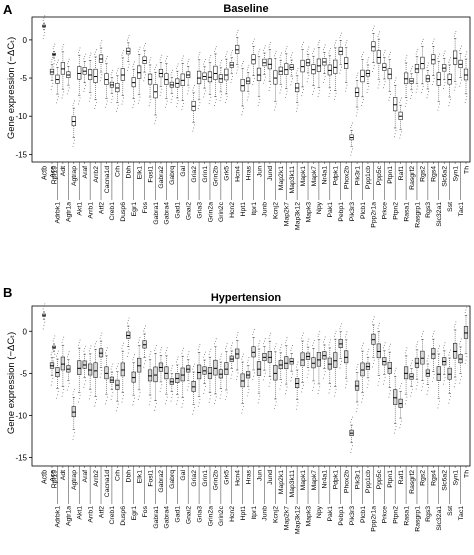 This screenshot has width=474, height=555. I want to click on gene-label: Mapk3, so click(308, 516).